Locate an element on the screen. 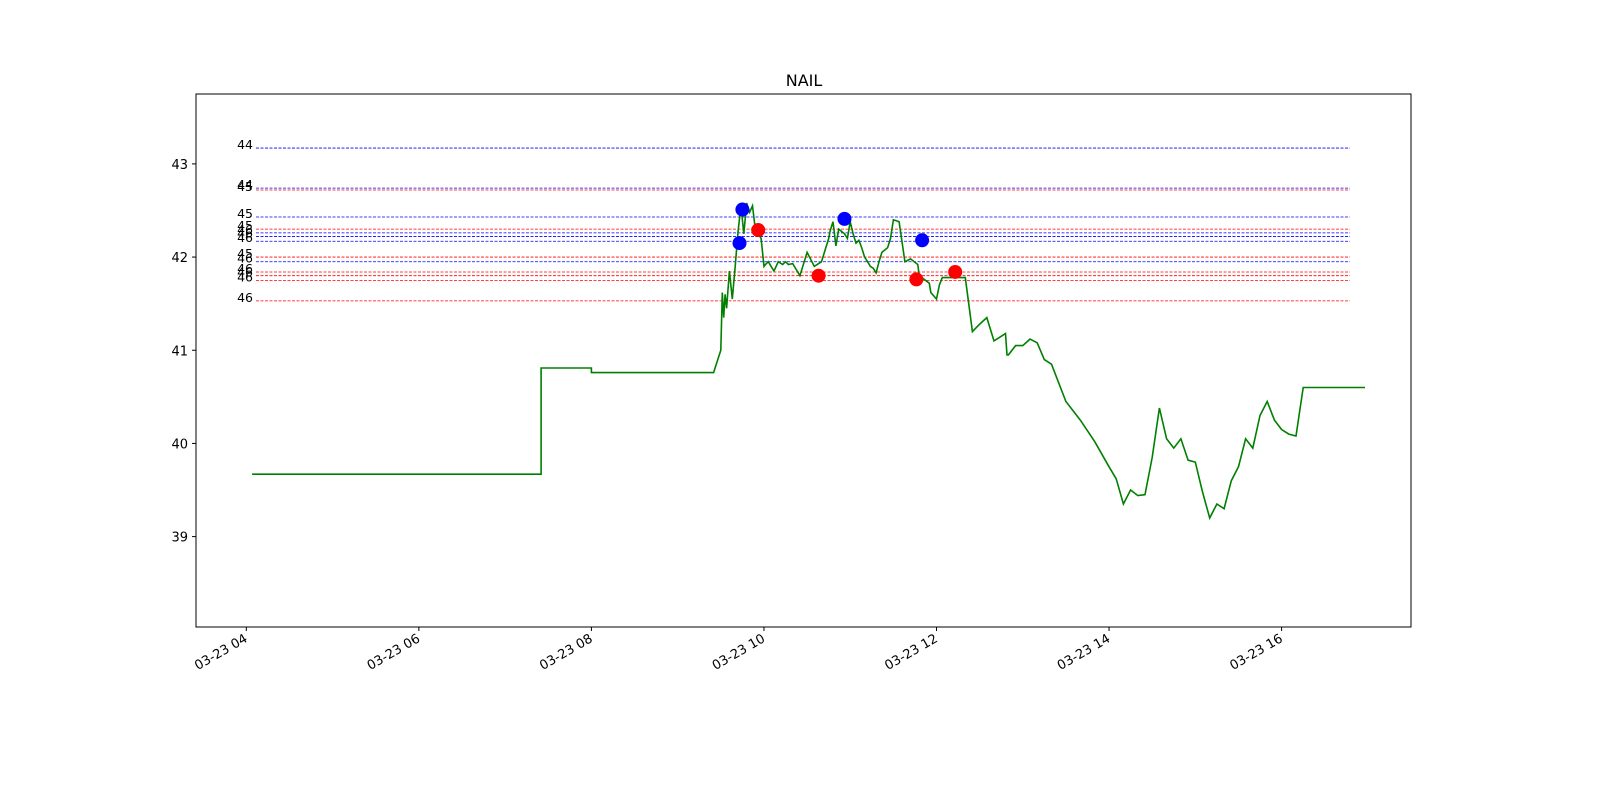  y-tick-label: 41 is located at coordinates (179, 351).